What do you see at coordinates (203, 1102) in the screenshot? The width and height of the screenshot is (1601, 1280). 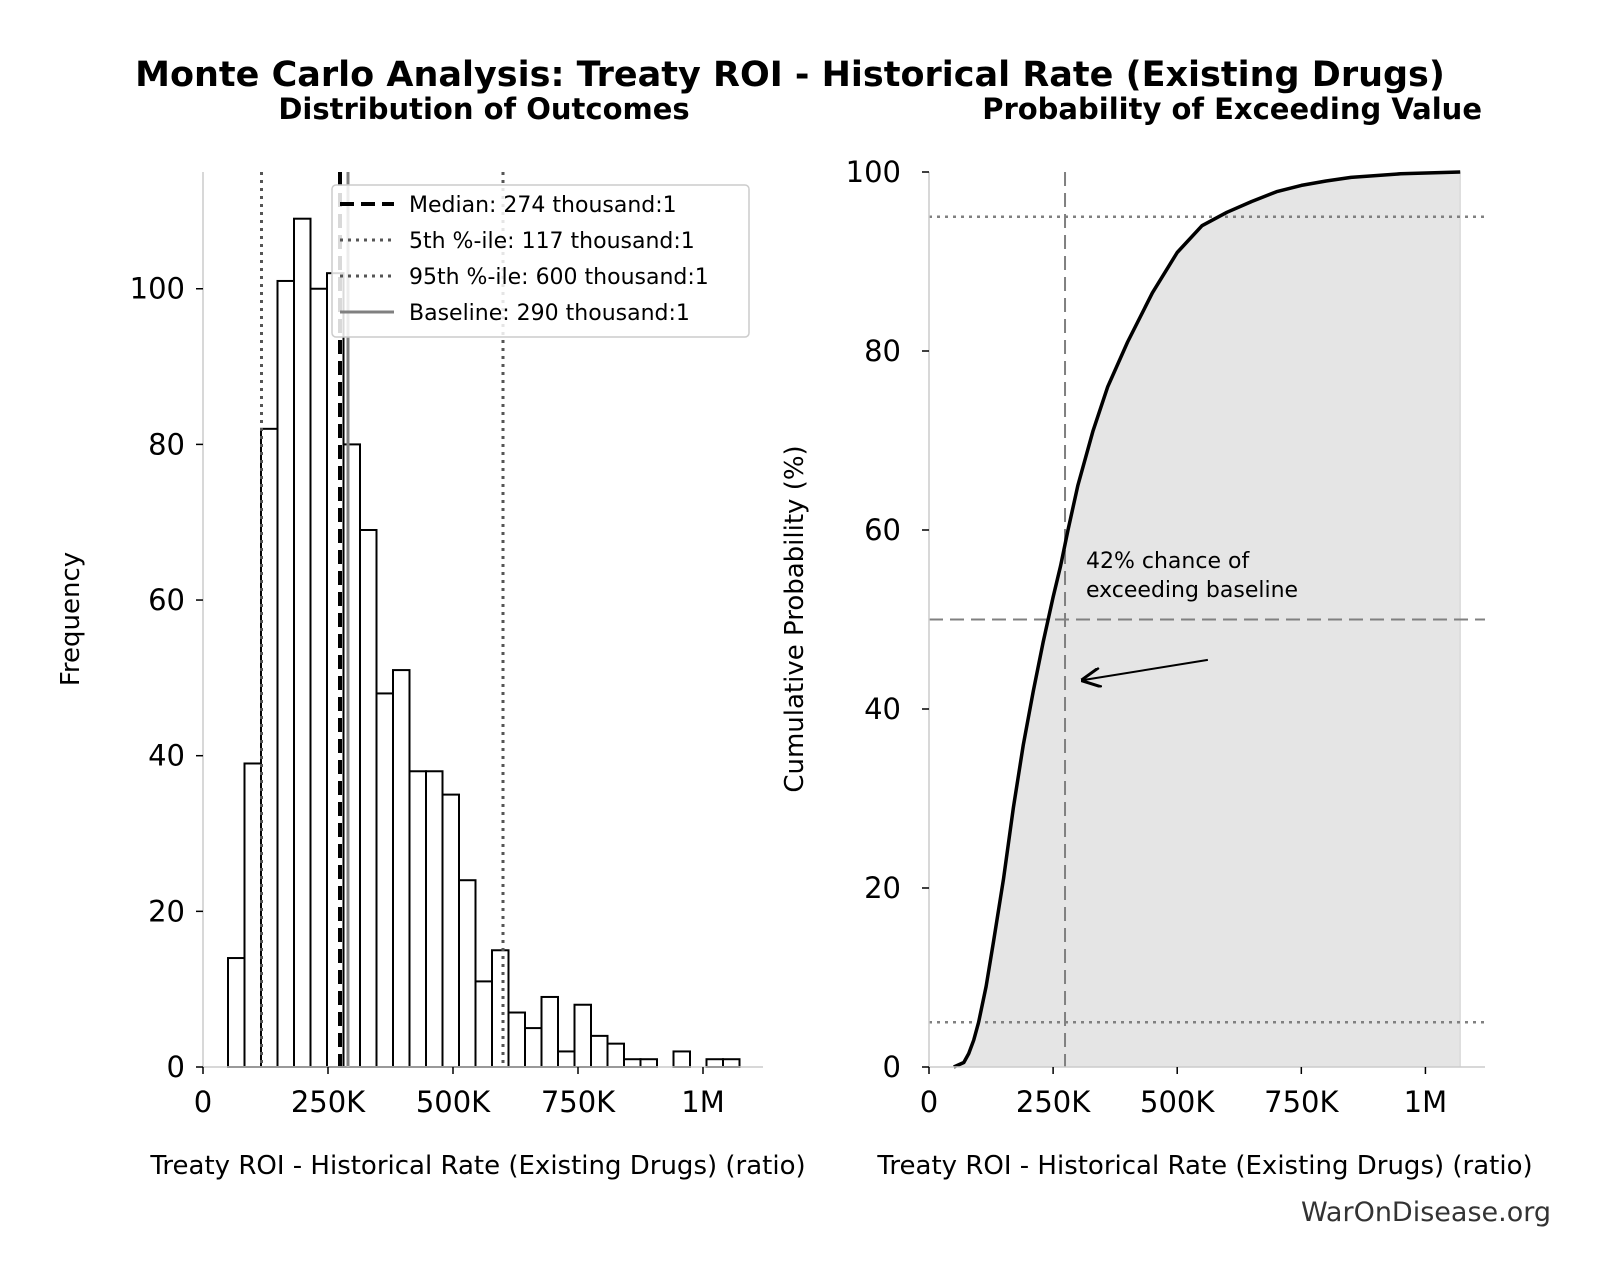 I see `histogram-x-tick-label: 0` at bounding box center [203, 1102].